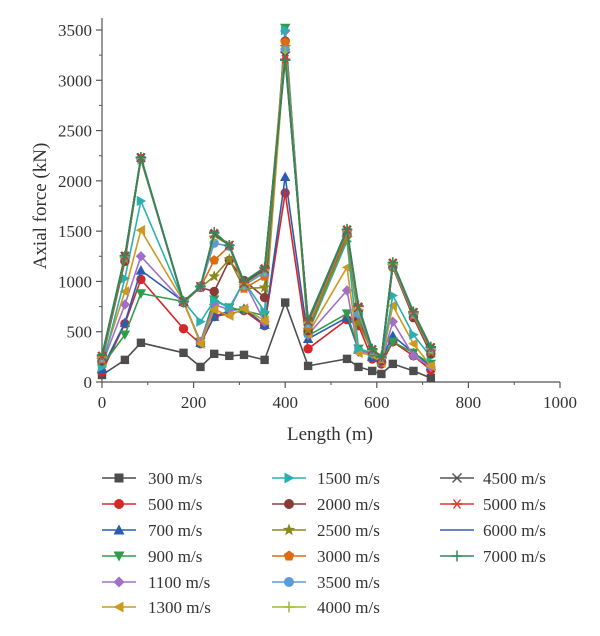  I want to click on legend-item: 2000 m/s, so click(326, 504).